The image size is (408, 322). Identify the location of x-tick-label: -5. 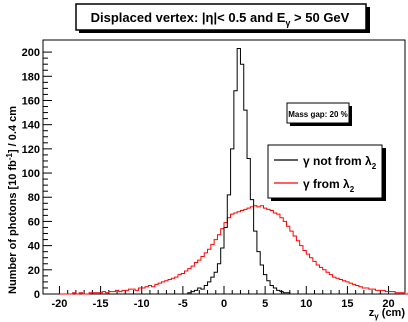
(183, 304).